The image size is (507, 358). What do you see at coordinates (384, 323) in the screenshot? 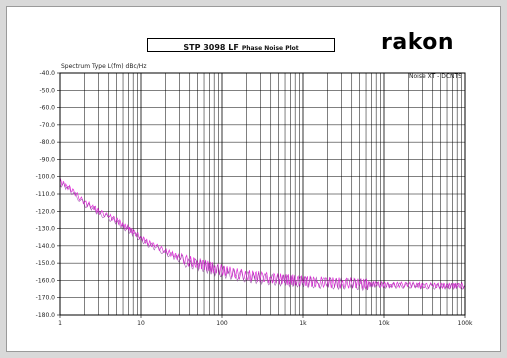
I see `x-tick-label: 10k` at bounding box center [384, 323].